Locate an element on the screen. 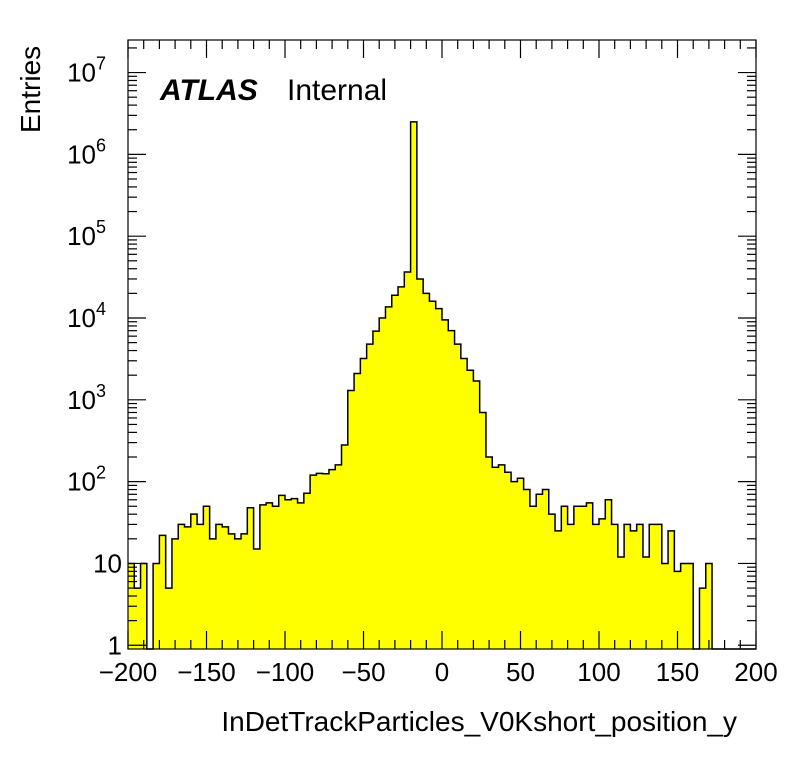  x-tick-label: −100 is located at coordinates (285, 672).